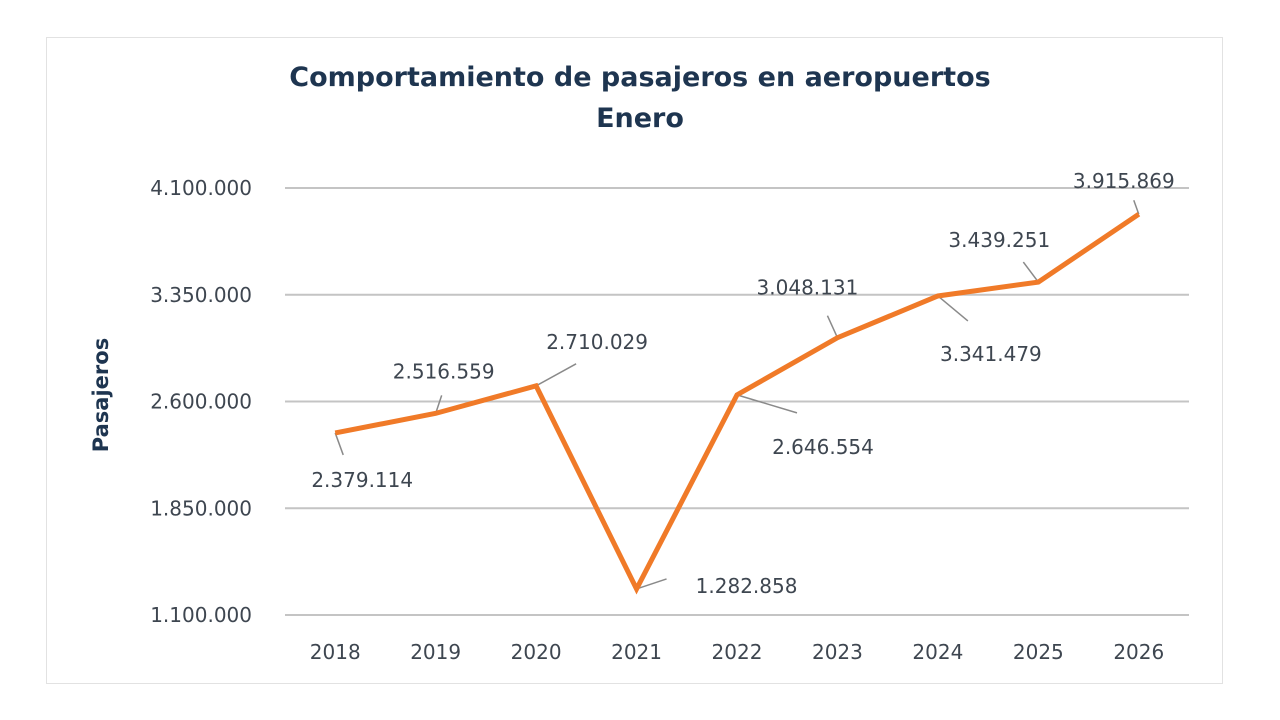 This screenshot has width=1280, height=720. I want to click on x-tick-label: 2025, so click(1038, 652).